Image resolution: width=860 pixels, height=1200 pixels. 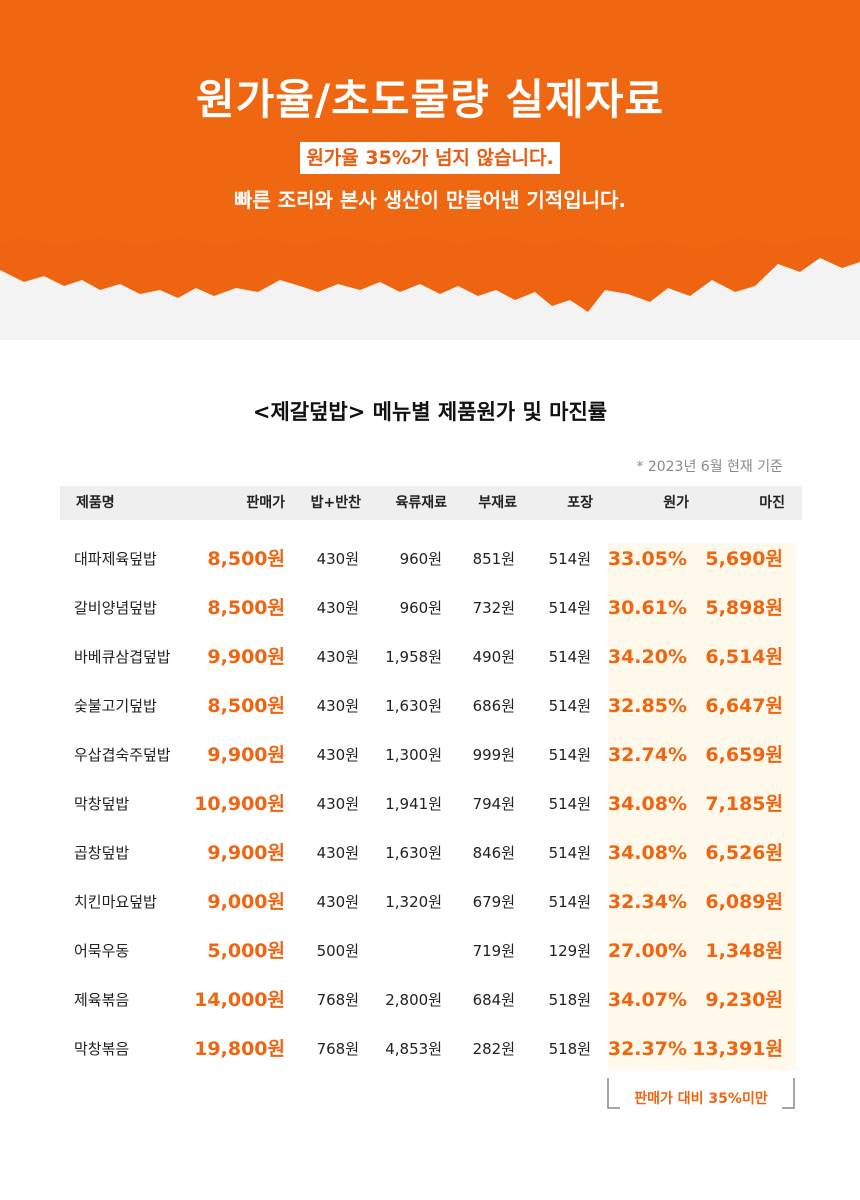 I want to click on meat-cost: 1,958원, so click(x=413, y=657).